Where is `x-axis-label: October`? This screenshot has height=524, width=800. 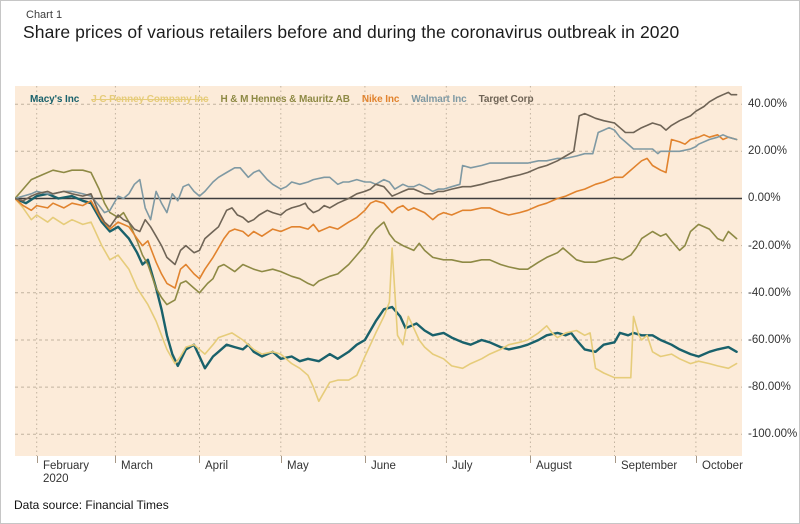
x-axis-label: October is located at coordinates (722, 466).